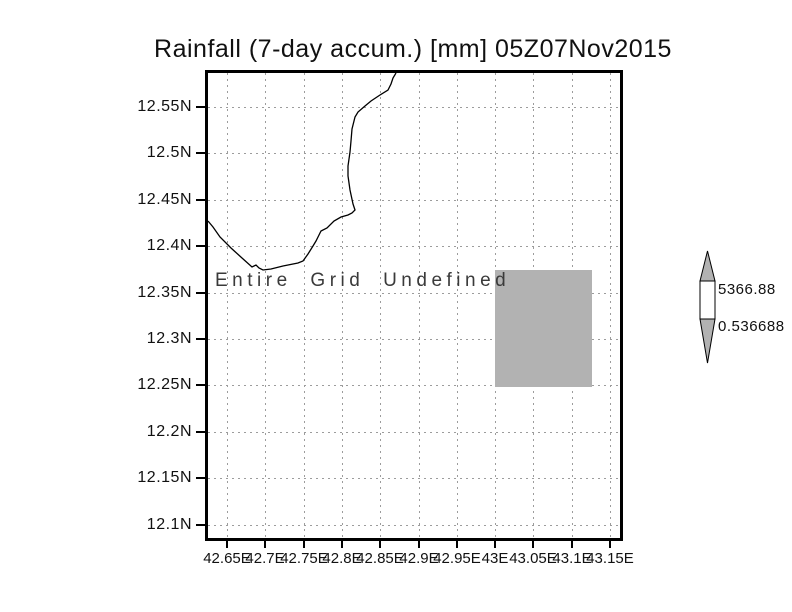 This screenshot has width=792, height=612. Describe the element at coordinates (572, 558) in the screenshot. I see `x-tick-label: 43.1E` at that location.